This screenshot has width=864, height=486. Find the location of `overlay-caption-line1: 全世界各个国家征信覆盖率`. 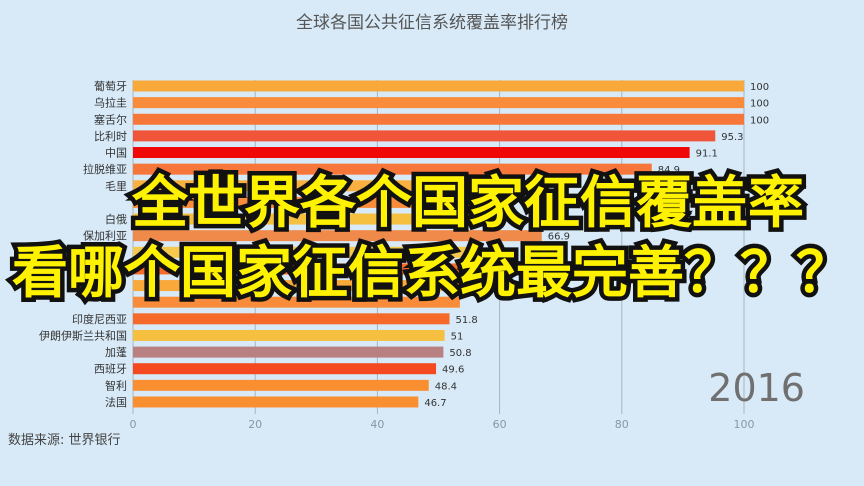

overlay-caption-line1: 全世界各个国家征信覆盖率 is located at coordinates (468, 203).